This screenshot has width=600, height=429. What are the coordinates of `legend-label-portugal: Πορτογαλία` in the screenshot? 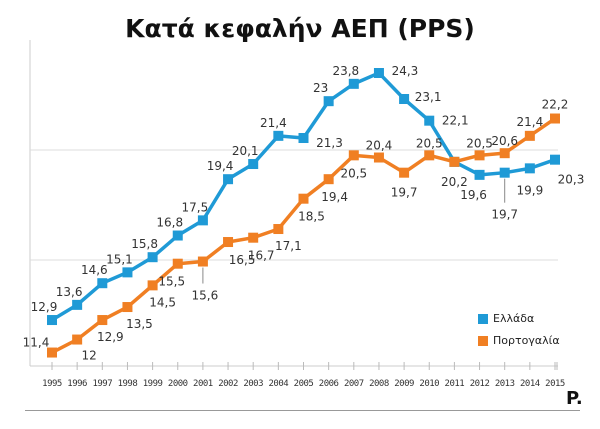 It's located at (526, 340).